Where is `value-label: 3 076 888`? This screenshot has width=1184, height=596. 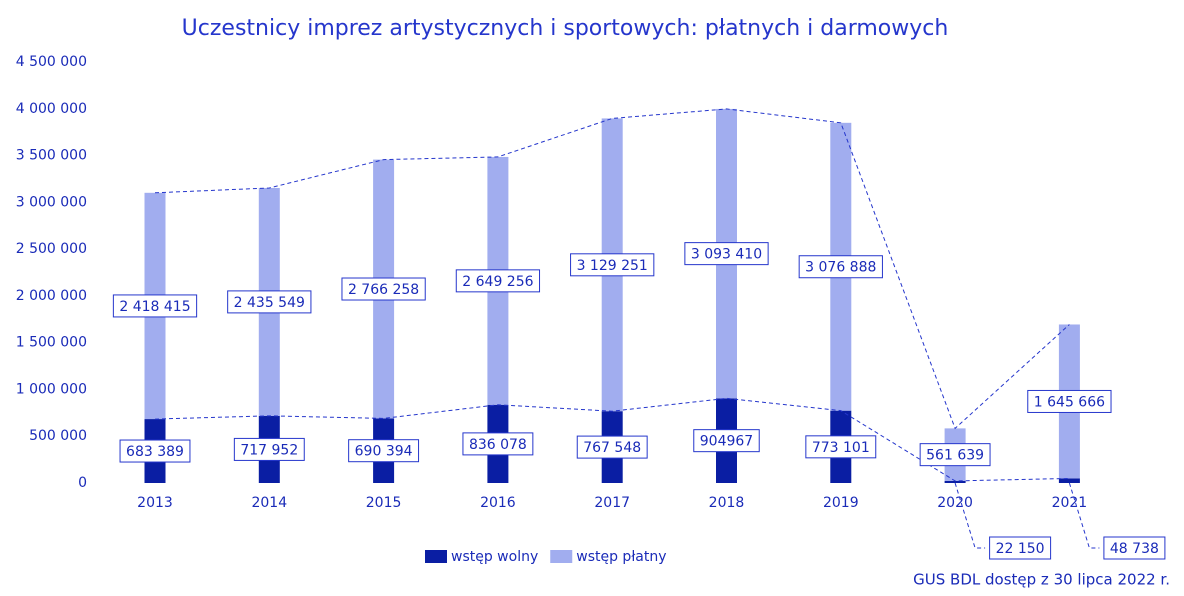 value-label: 3 076 888 is located at coordinates (840, 268).